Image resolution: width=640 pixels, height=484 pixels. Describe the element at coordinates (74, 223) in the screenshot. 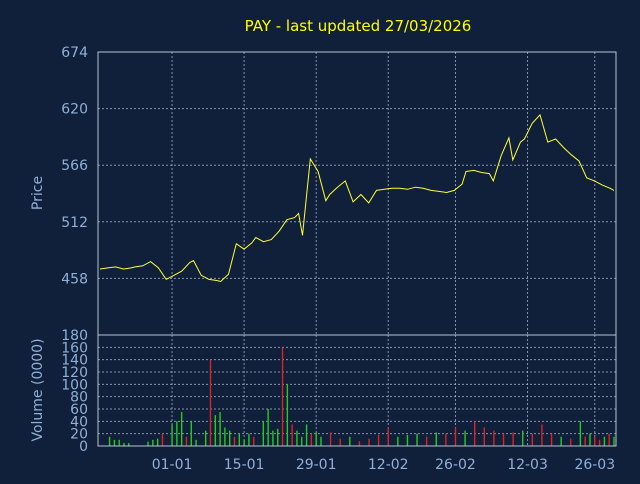

I see `price-y-tick-label: 512` at that location.